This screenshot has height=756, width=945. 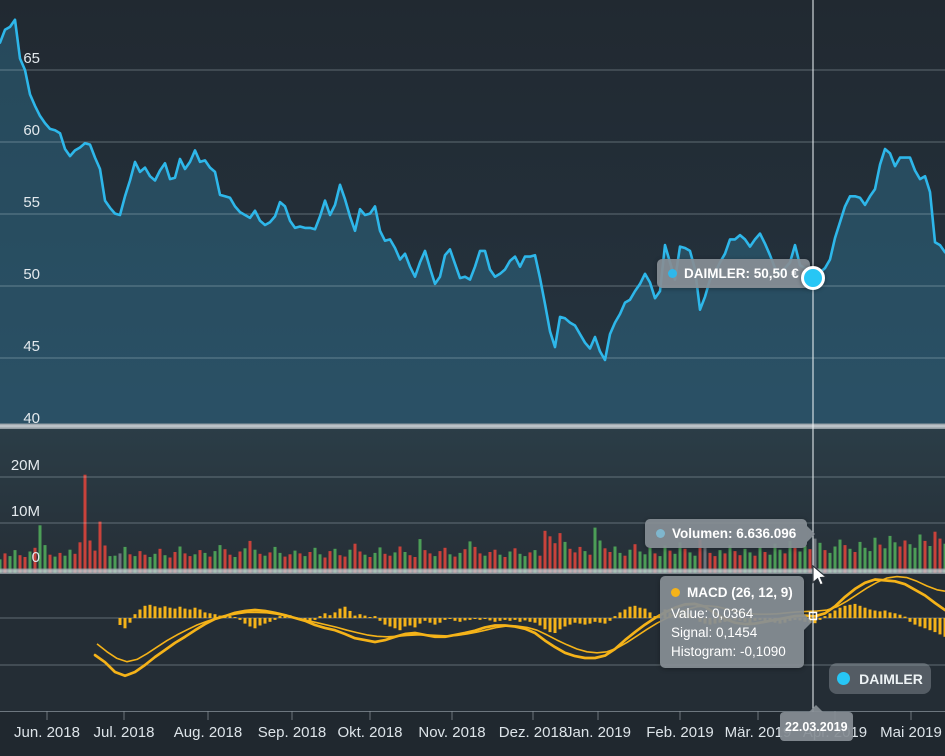 What do you see at coordinates (25, 465) in the screenshot?
I see `svg-text: 20M` at bounding box center [25, 465].